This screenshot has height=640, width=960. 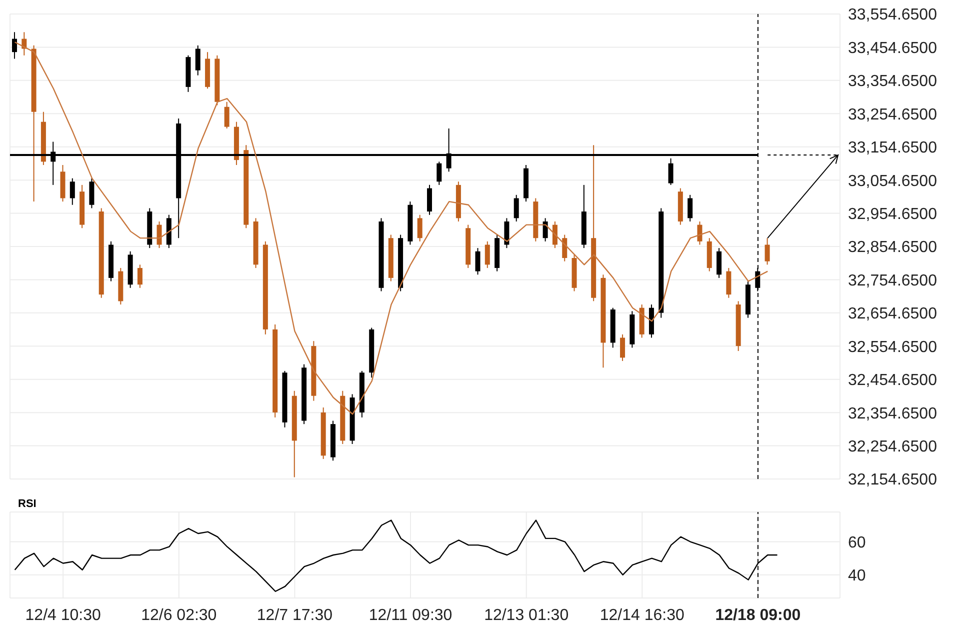 What do you see at coordinates (179, 615) in the screenshot?
I see `x-tick-label: 12/6 02:30` at bounding box center [179, 615].